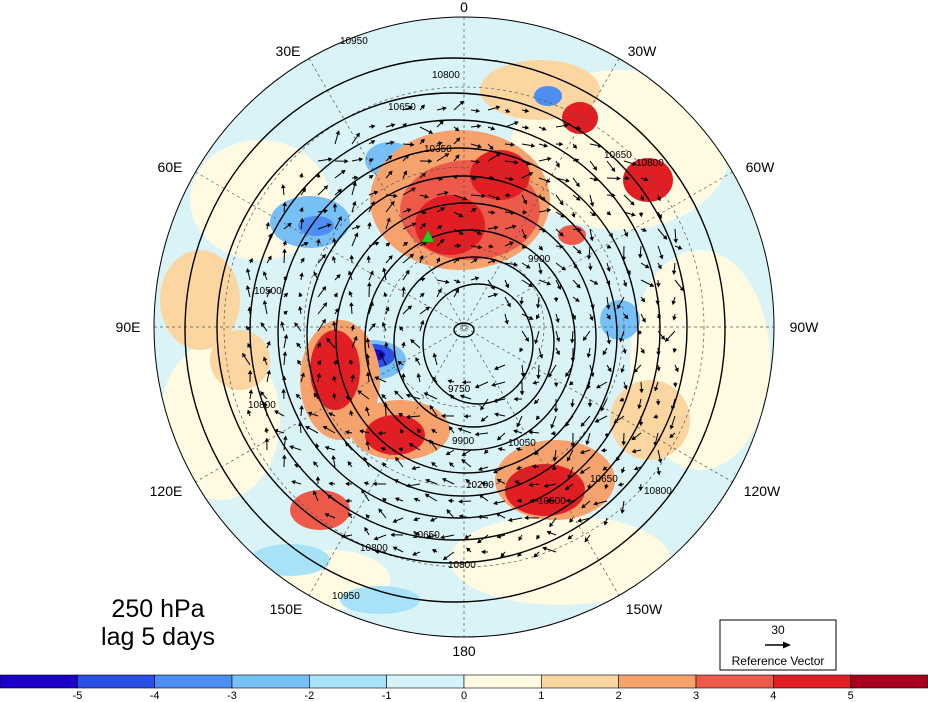 The height and width of the screenshot is (702, 928). Describe the element at coordinates (541, 696) in the screenshot. I see `colorbar-tick-label: 1` at that location.